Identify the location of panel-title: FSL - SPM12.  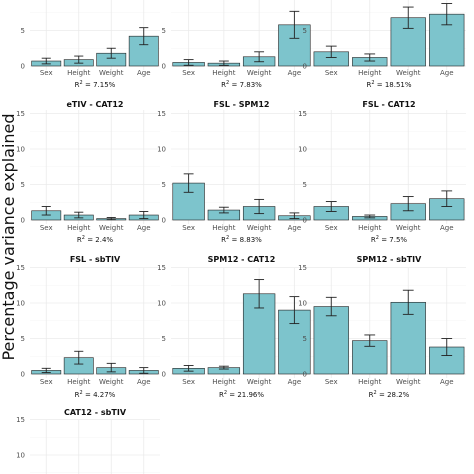
(242, 104).